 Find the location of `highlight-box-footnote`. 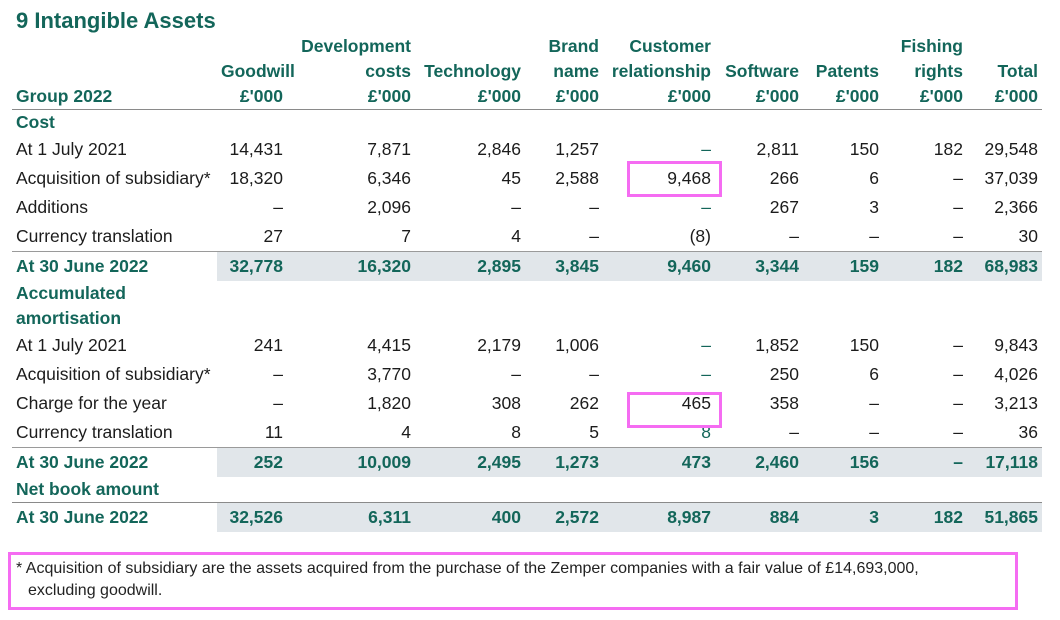

highlight-box-footnote is located at coordinates (513, 581).